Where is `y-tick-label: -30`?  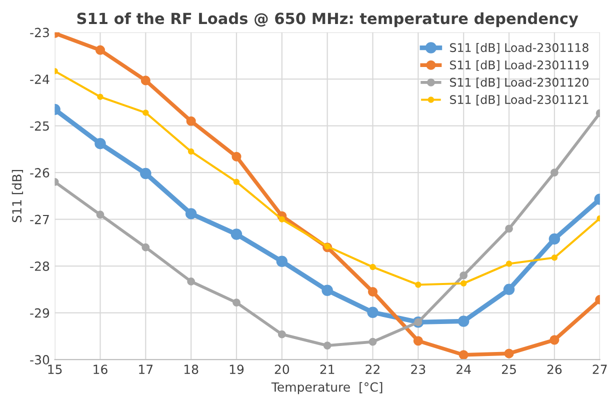
y-tick-label: -30 is located at coordinates (40, 359).